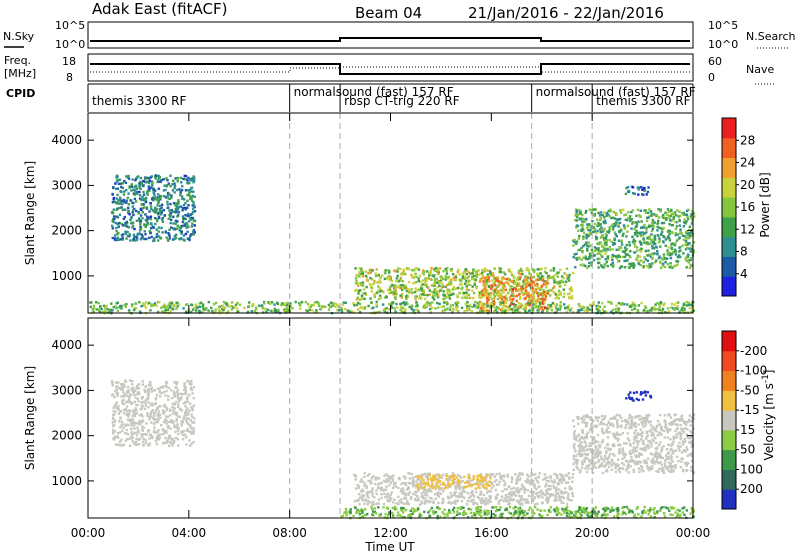 The height and width of the screenshot is (558, 800). I want to click on y-tick-label: 2000, so click(66, 231).